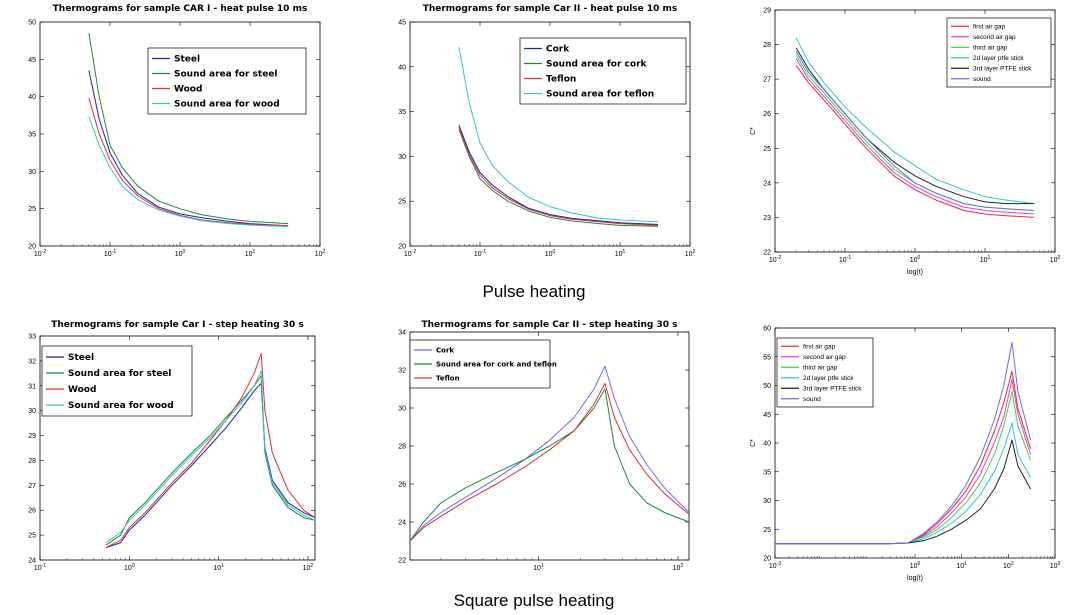 The width and height of the screenshot is (1068, 615). I want to click on legend-box-p3, so click(999, 52).